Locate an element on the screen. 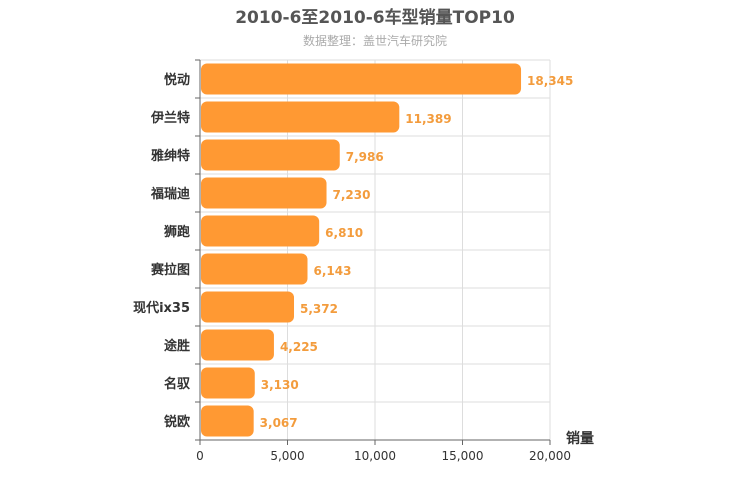  x-tick-label: 15,000 is located at coordinates (463, 456).